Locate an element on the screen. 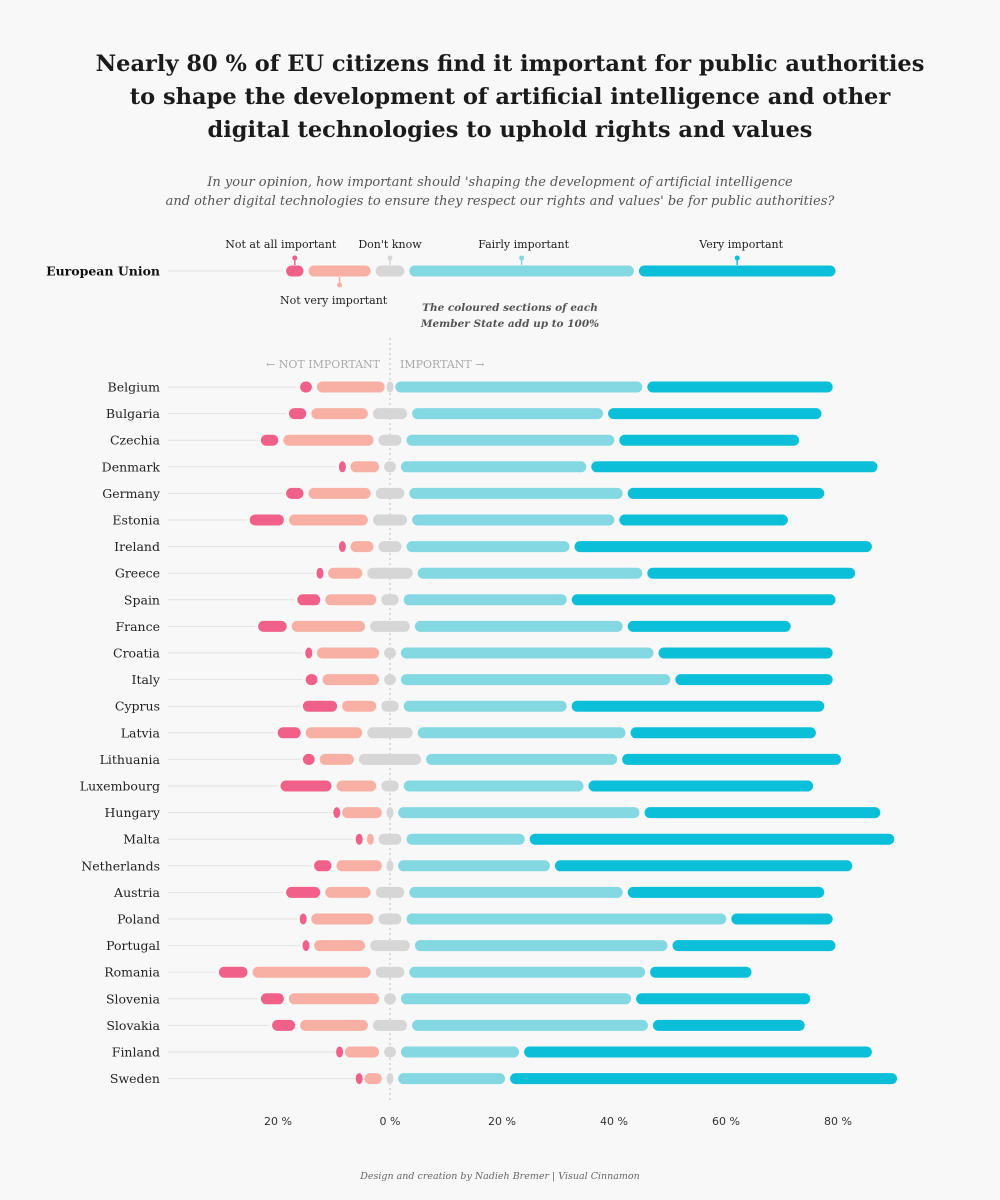 The height and width of the screenshot is (1200, 1000). italy-bar-fairly is located at coordinates (535, 680).